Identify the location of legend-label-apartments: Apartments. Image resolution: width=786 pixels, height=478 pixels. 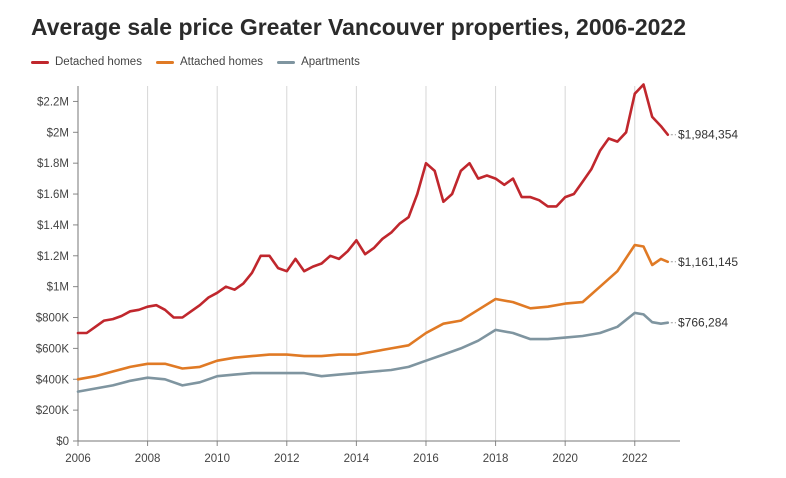
(330, 62).